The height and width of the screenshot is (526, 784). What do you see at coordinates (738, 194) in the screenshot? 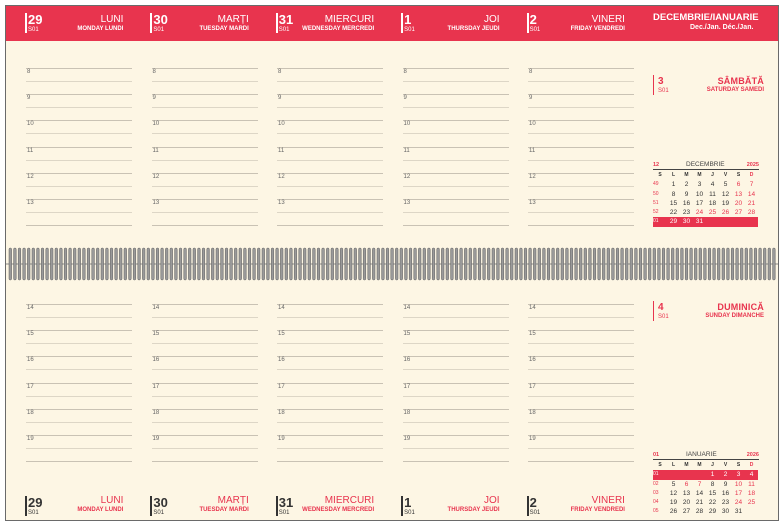
I see `calendar-day: 13` at bounding box center [738, 194].